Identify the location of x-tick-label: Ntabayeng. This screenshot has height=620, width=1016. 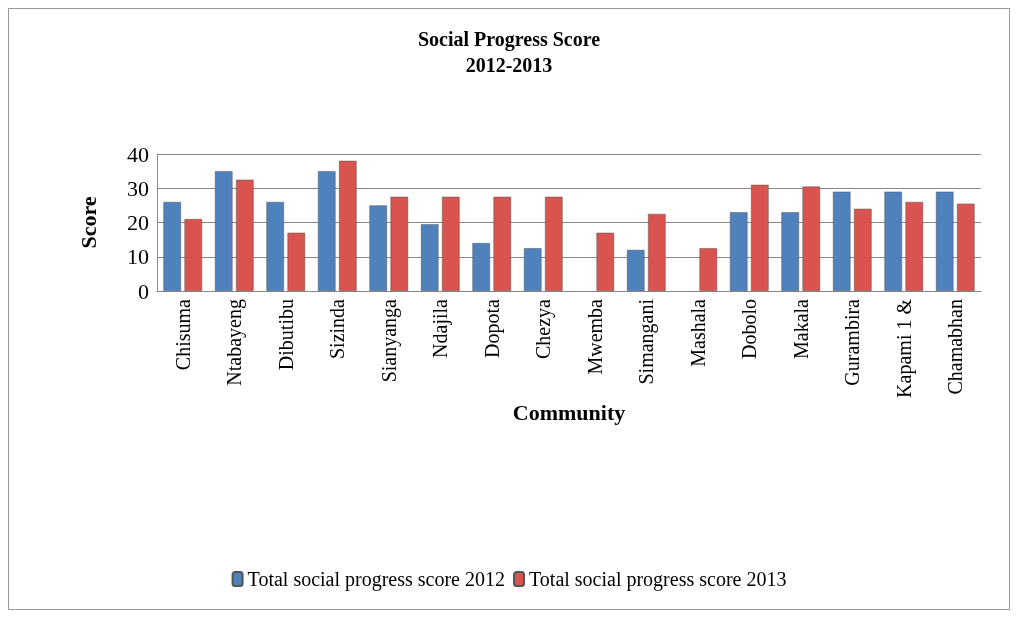
(235, 342).